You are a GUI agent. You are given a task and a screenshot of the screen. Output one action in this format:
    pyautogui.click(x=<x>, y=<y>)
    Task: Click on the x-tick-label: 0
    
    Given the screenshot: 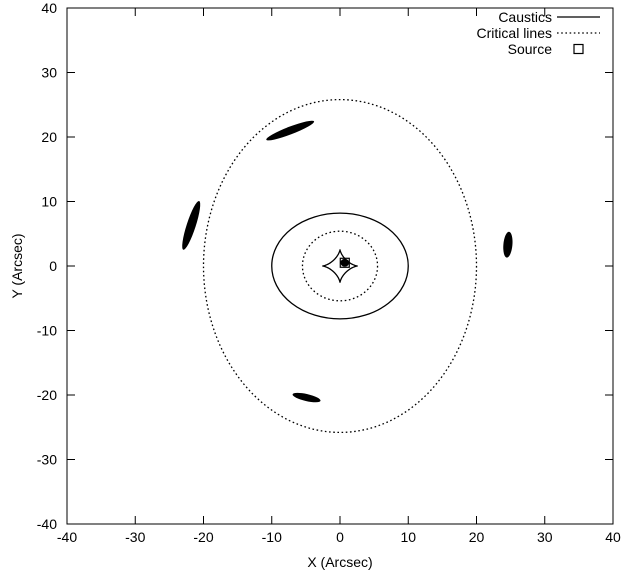 What is the action you would take?
    pyautogui.click(x=340, y=537)
    